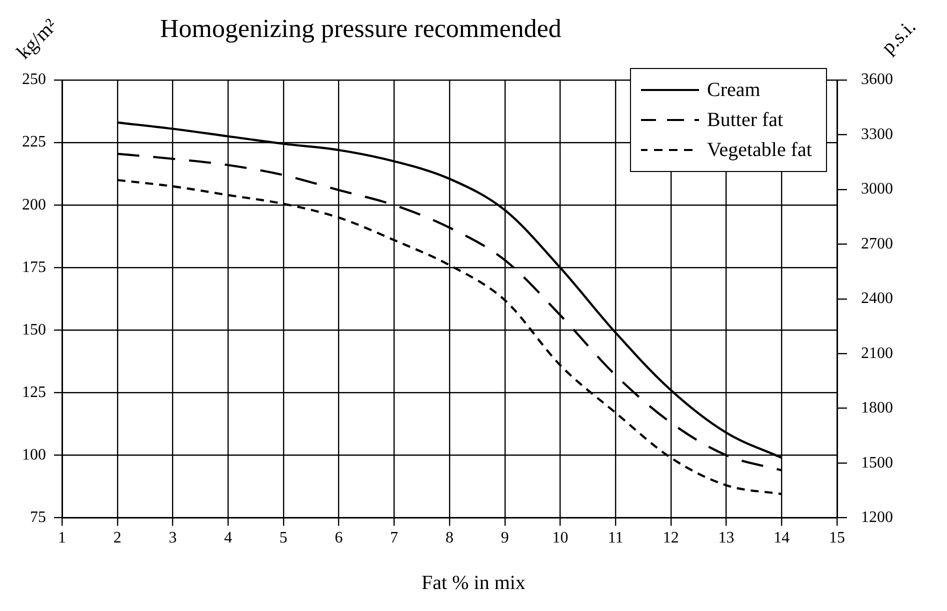  I want to click on y2-tick-label: 2700, so click(877, 243).